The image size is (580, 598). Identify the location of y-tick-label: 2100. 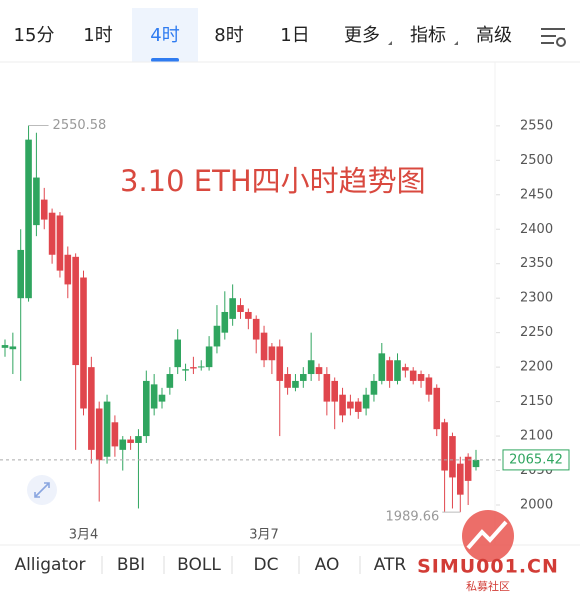
(536, 436).